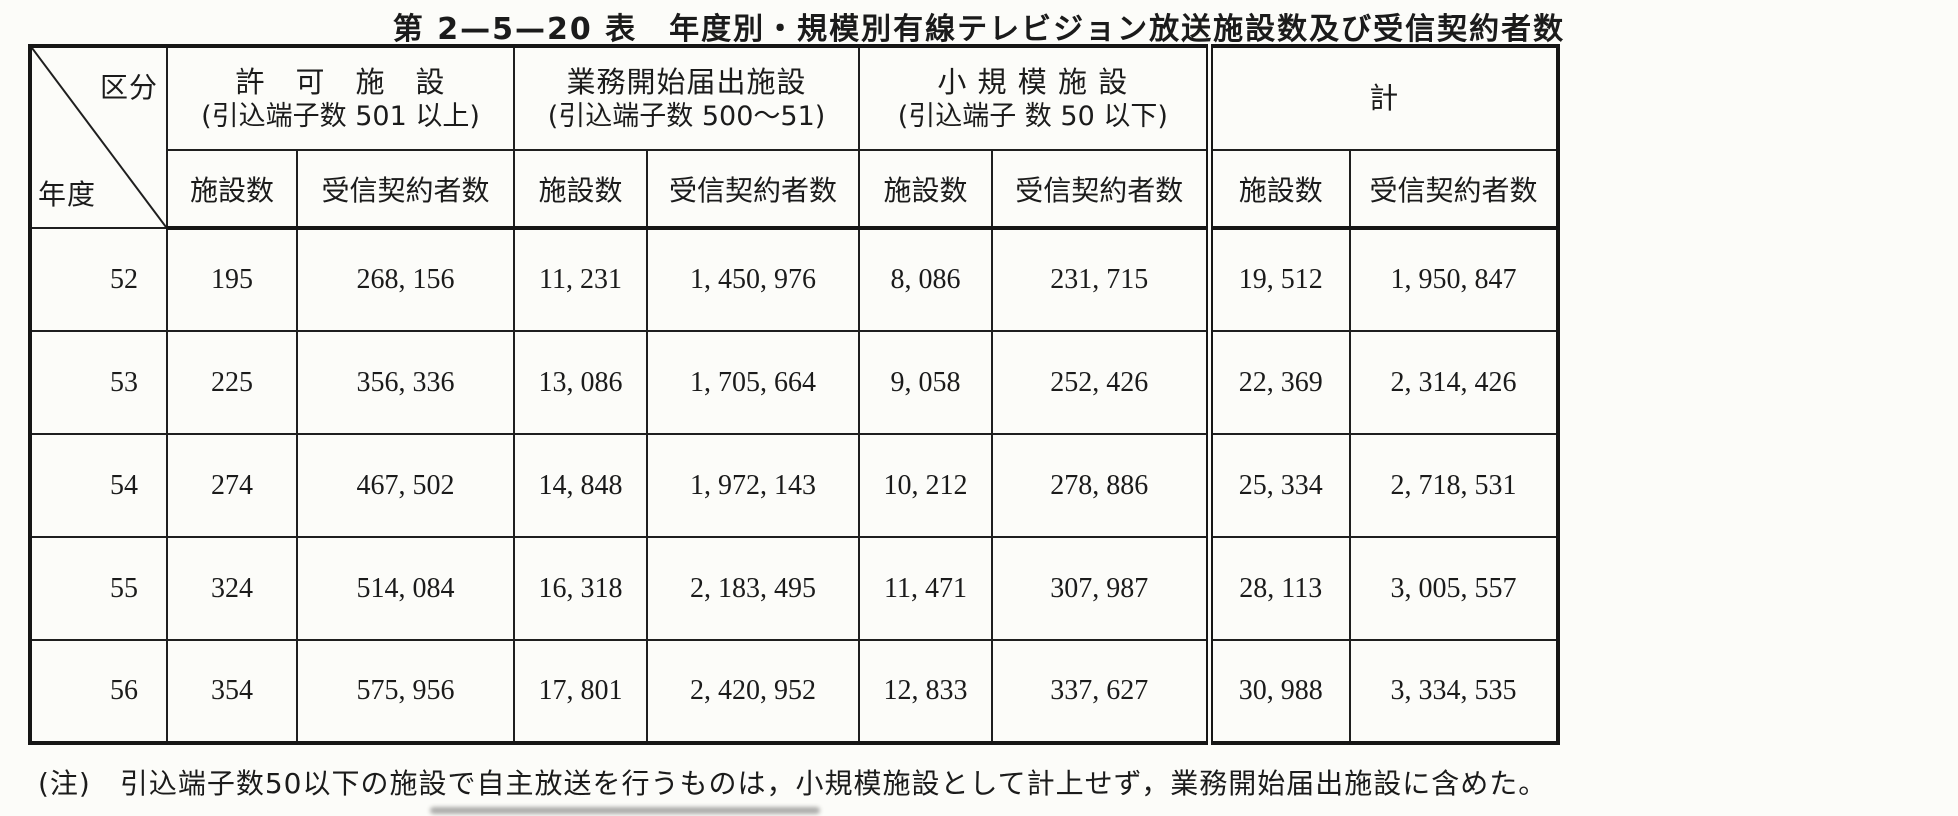 Image resolution: width=1958 pixels, height=816 pixels. What do you see at coordinates (98, 279) in the screenshot?
I see `year-cell: 52` at bounding box center [98, 279].